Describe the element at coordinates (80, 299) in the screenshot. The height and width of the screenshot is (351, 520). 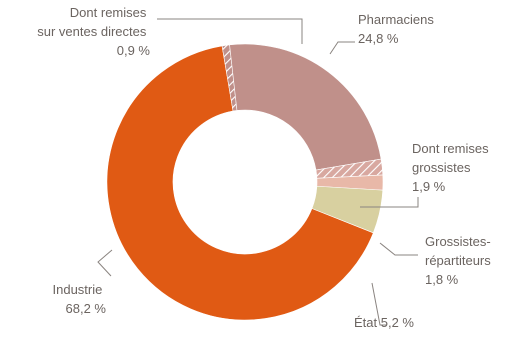
I see `label-industrie: Industrie 68,2 %` at that location.